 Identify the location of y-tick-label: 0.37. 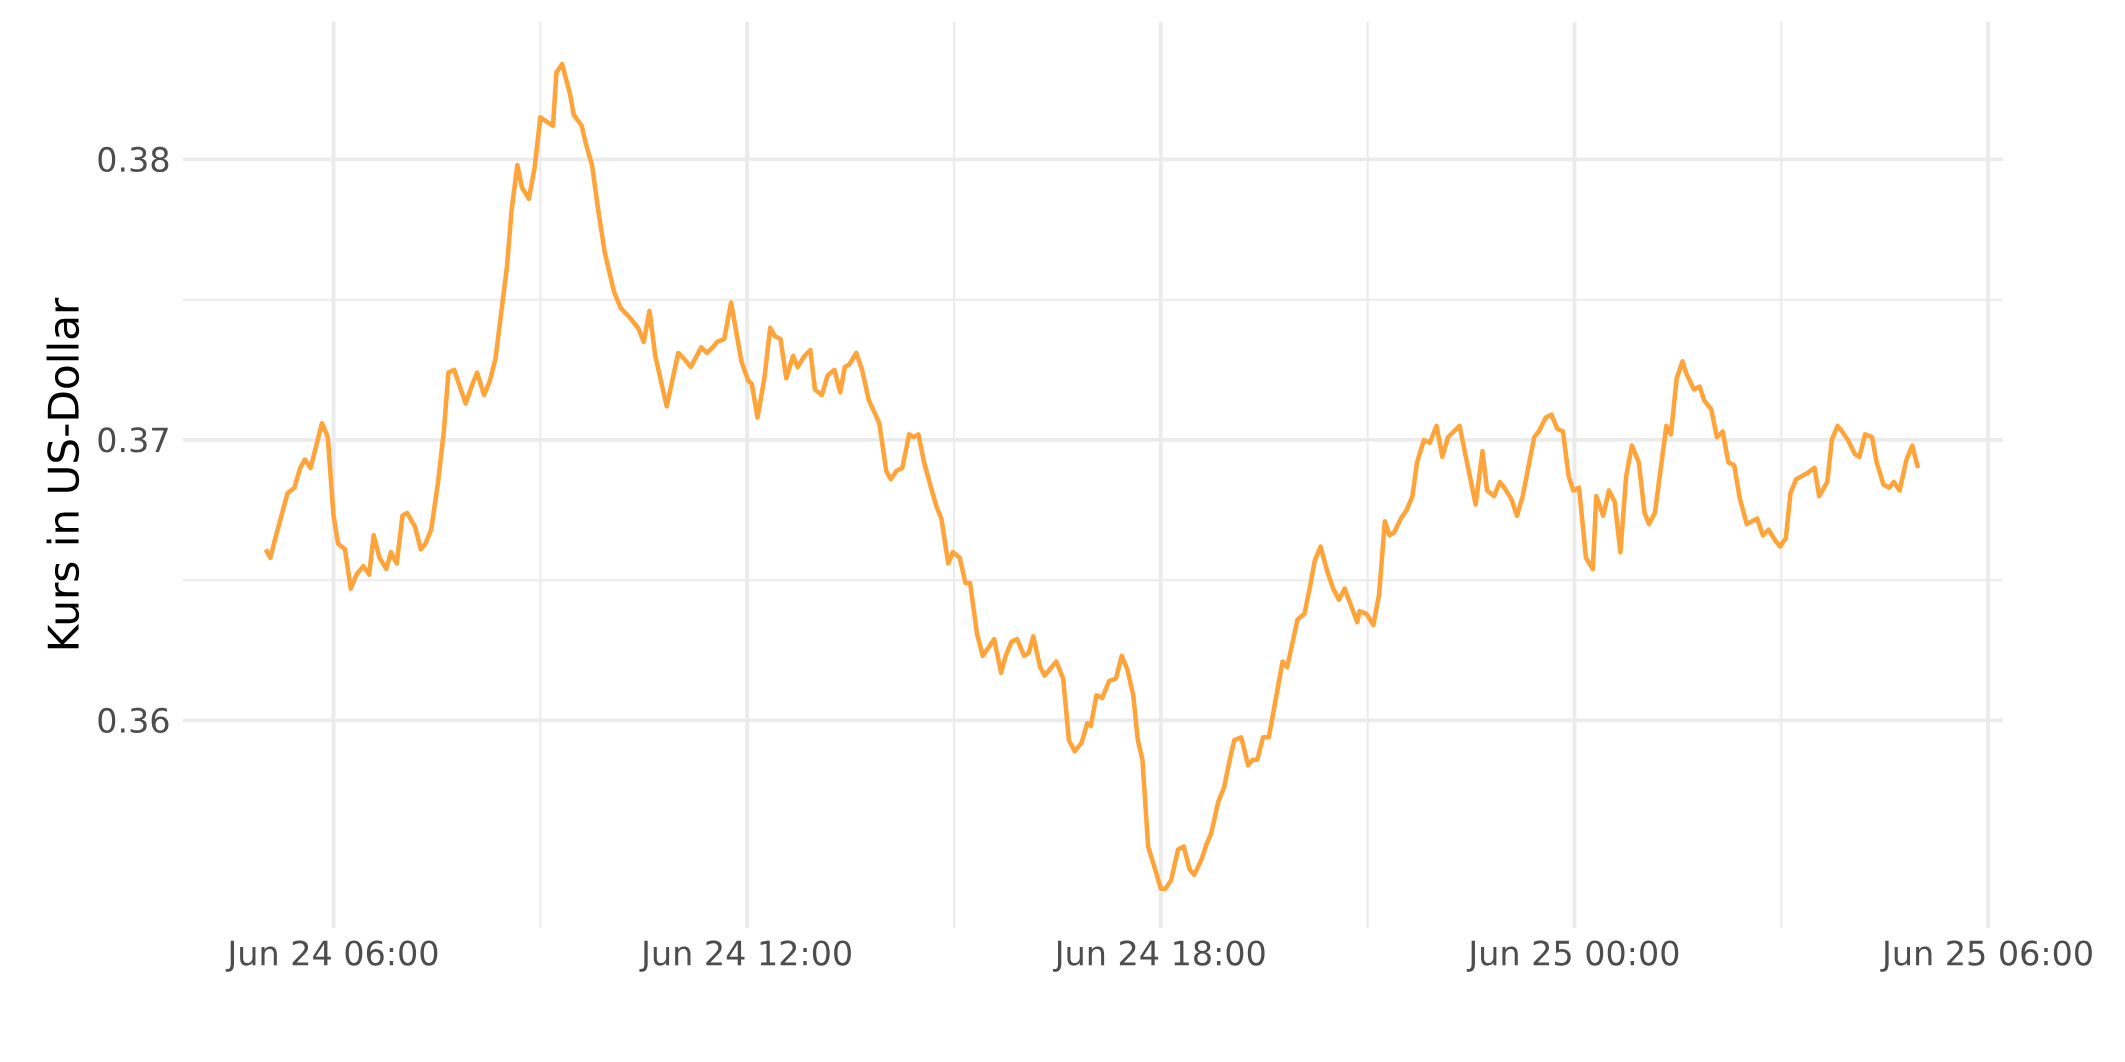
(133, 440).